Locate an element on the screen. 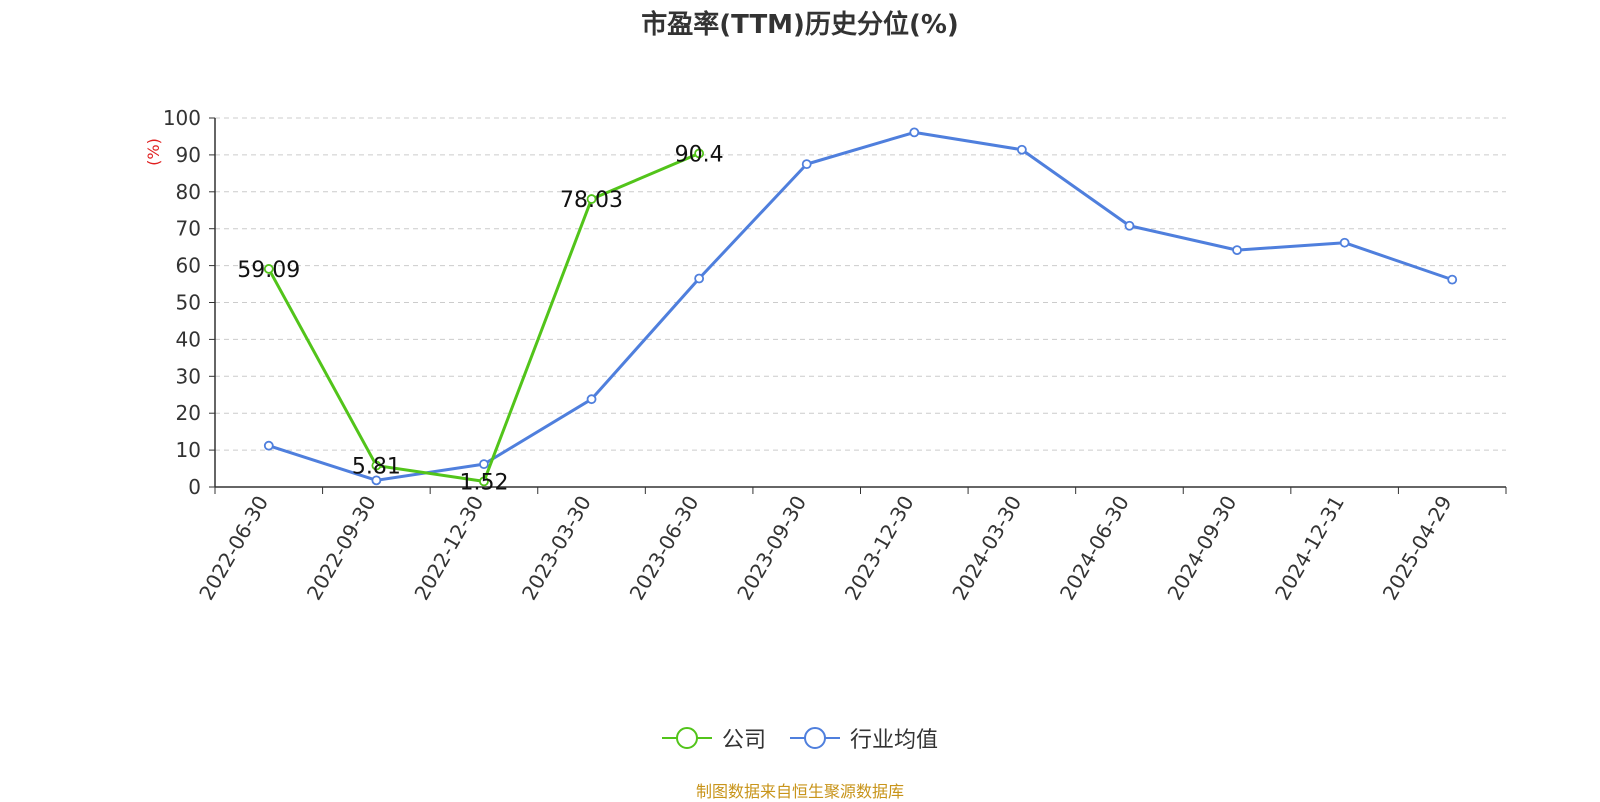  x-tick-label: 2024-03-30 is located at coordinates (986, 548).